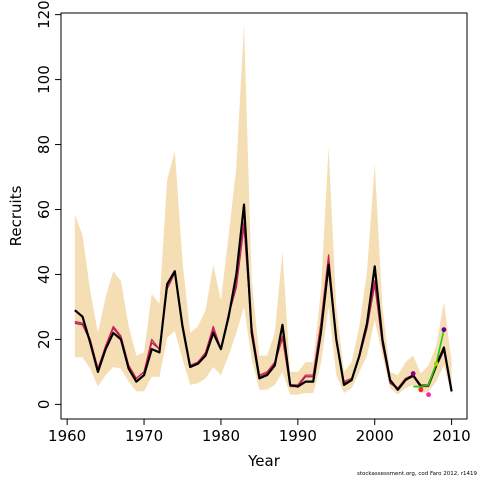  What do you see at coordinates (375, 436) in the screenshot?
I see `x-tick-label-2000: 2000` at bounding box center [375, 436].